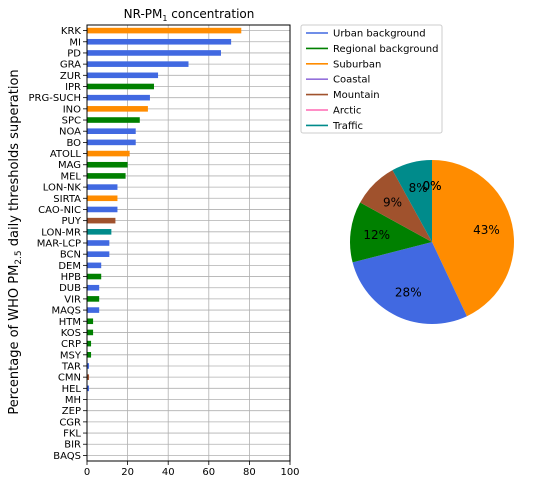 This screenshot has height=484, width=541. I want to click on y-tick-label: HTM, so click(70, 322).